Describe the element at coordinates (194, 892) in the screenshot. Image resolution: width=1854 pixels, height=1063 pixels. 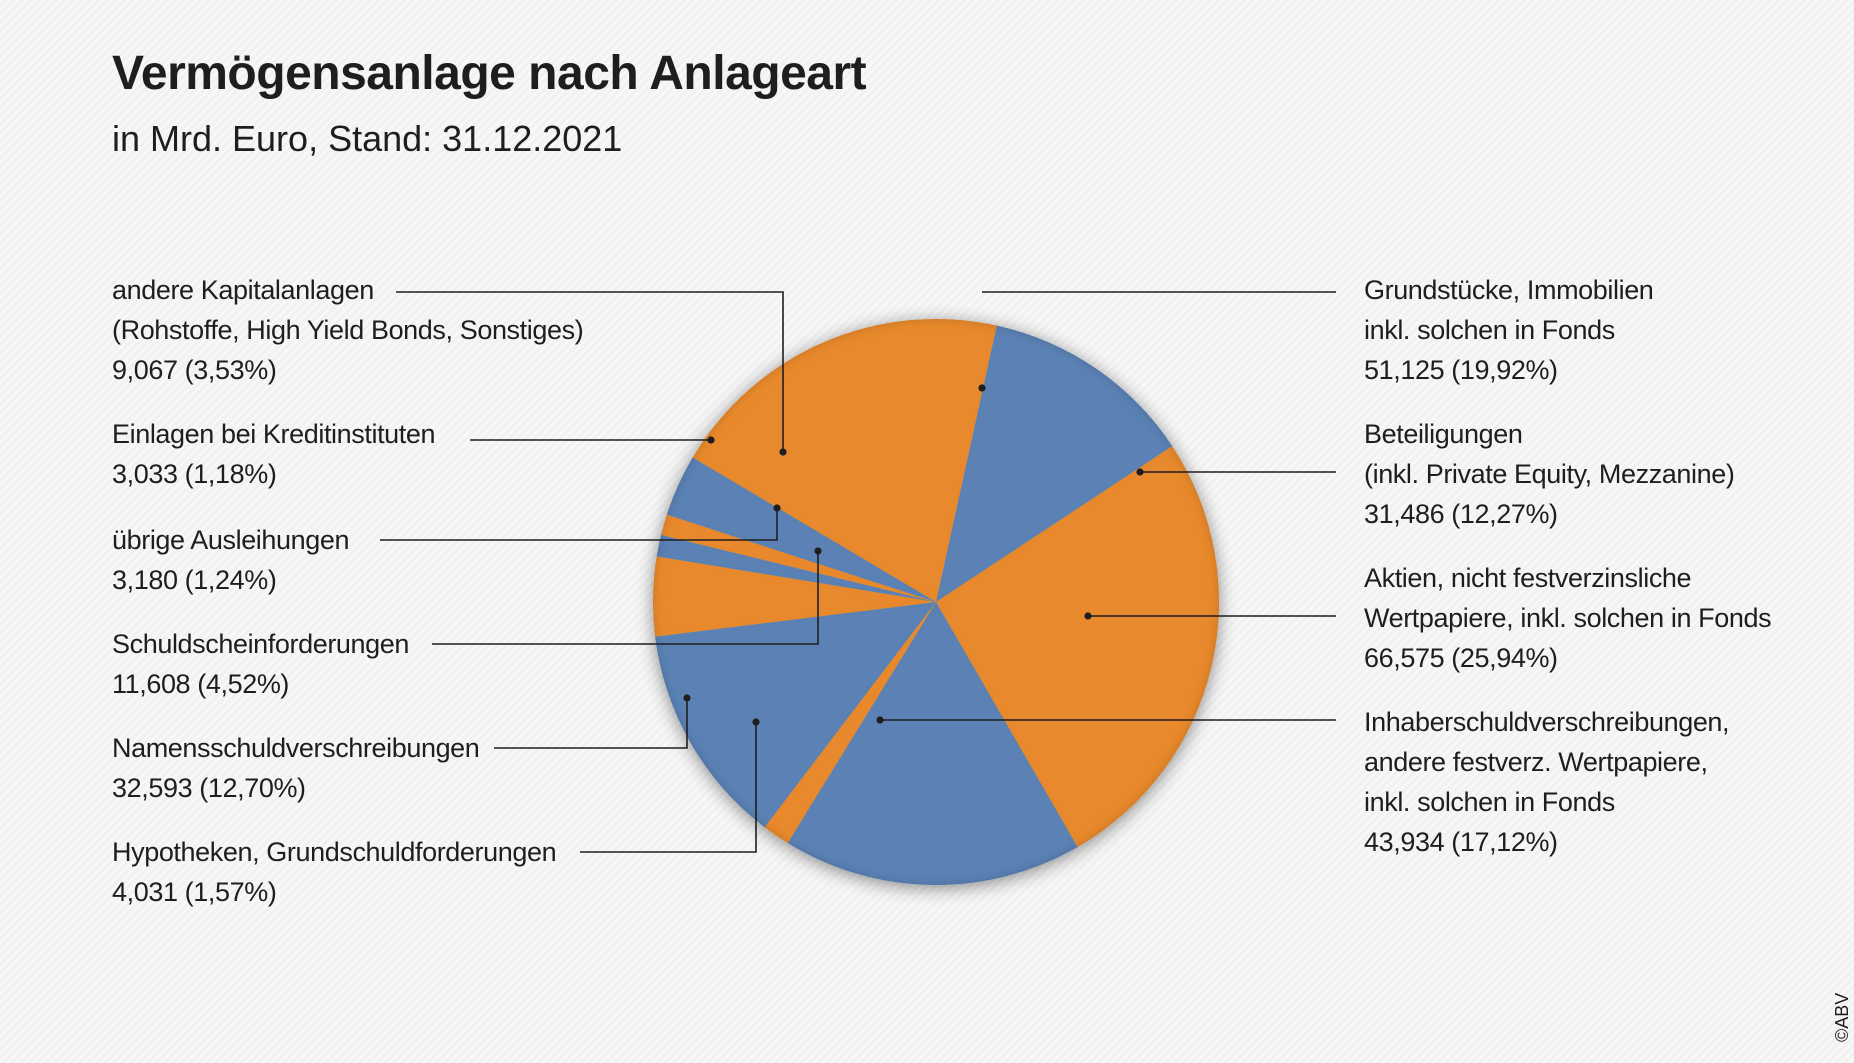
I see `slice-value: 4,031 (1,57%)` at that location.